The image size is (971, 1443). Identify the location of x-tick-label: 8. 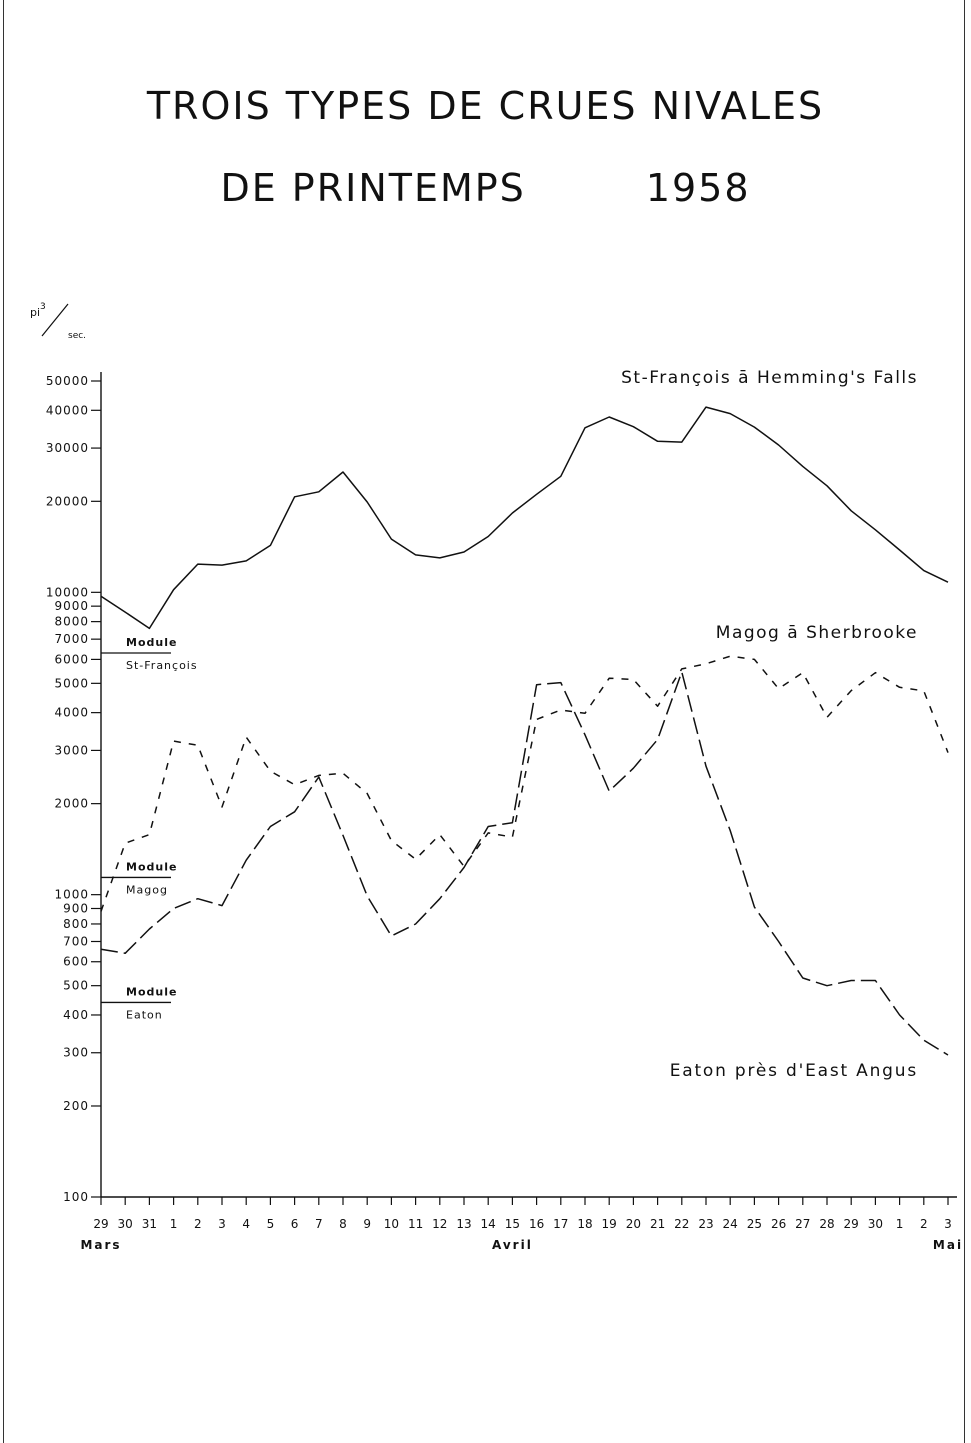
(343, 1224).